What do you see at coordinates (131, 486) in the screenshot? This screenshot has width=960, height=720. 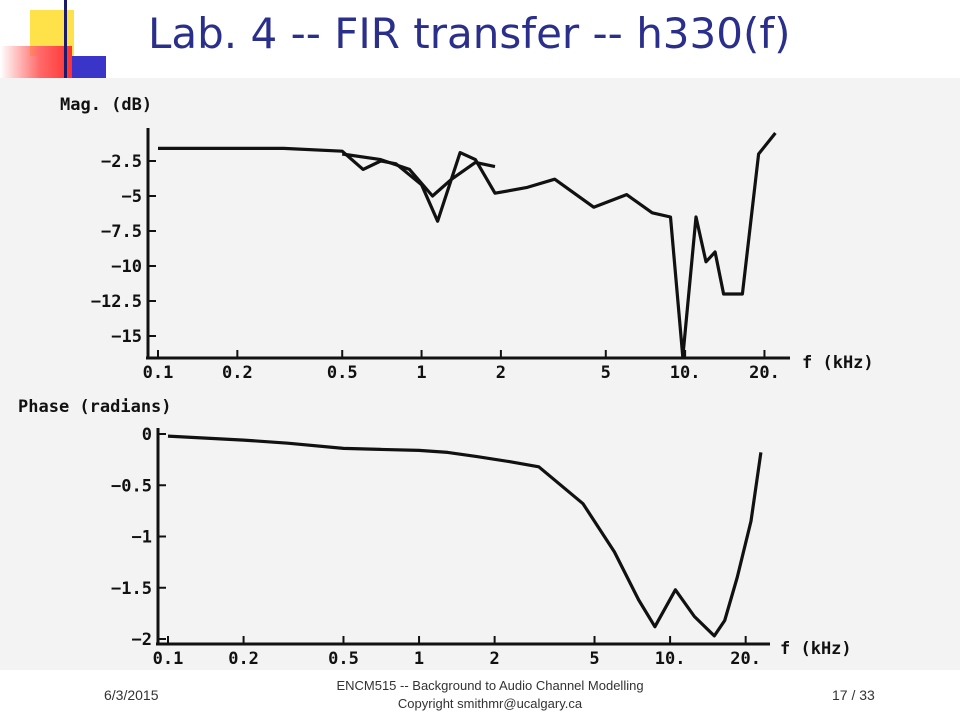 I see `ph-y-tick-label: −0.5` at bounding box center [131, 486].